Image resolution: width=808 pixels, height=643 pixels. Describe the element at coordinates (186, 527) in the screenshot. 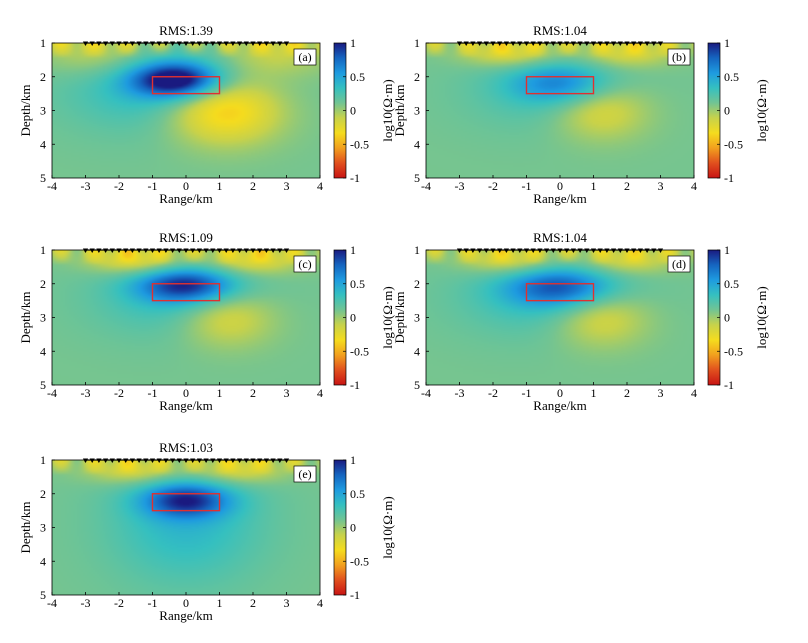

I see `resistivity-map` at that location.